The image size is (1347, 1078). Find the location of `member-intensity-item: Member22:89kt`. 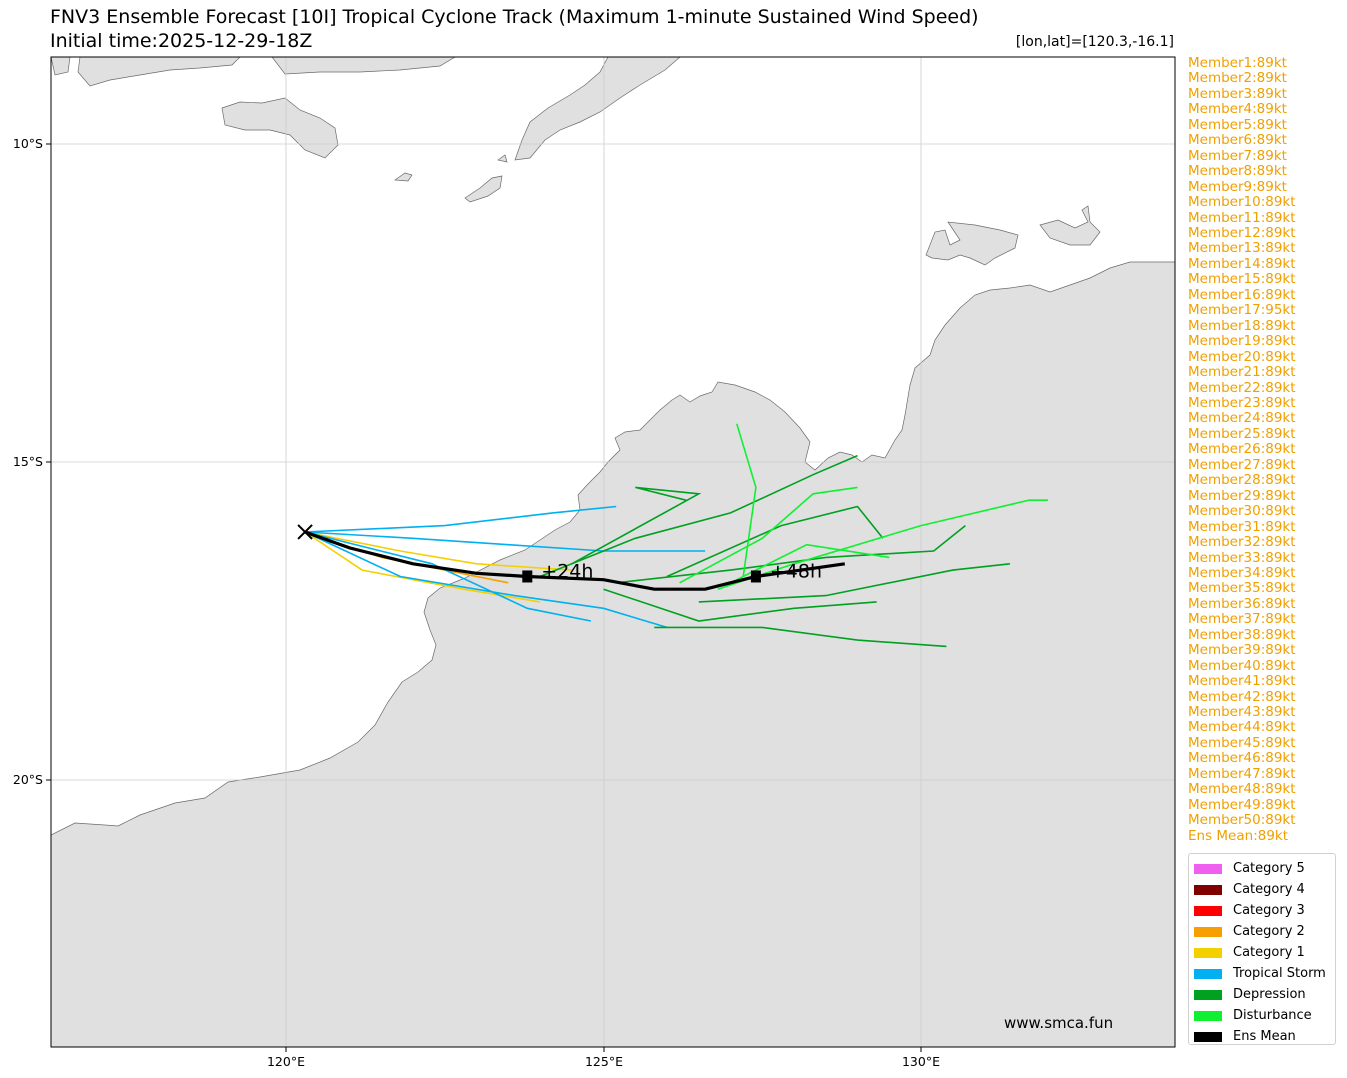

member-intensity-item: Member22:89kt is located at coordinates (1242, 387).